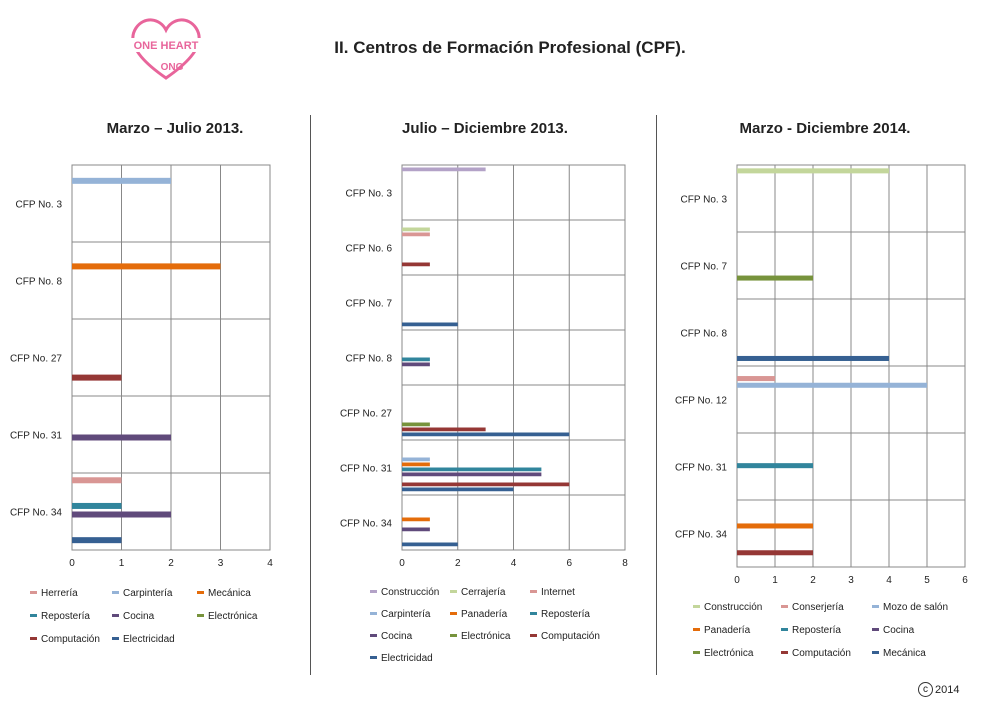 Image resolution: width=1000 pixels, height=705 pixels. What do you see at coordinates (775, 580) in the screenshot?
I see `x-tick-label: 1` at bounding box center [775, 580].